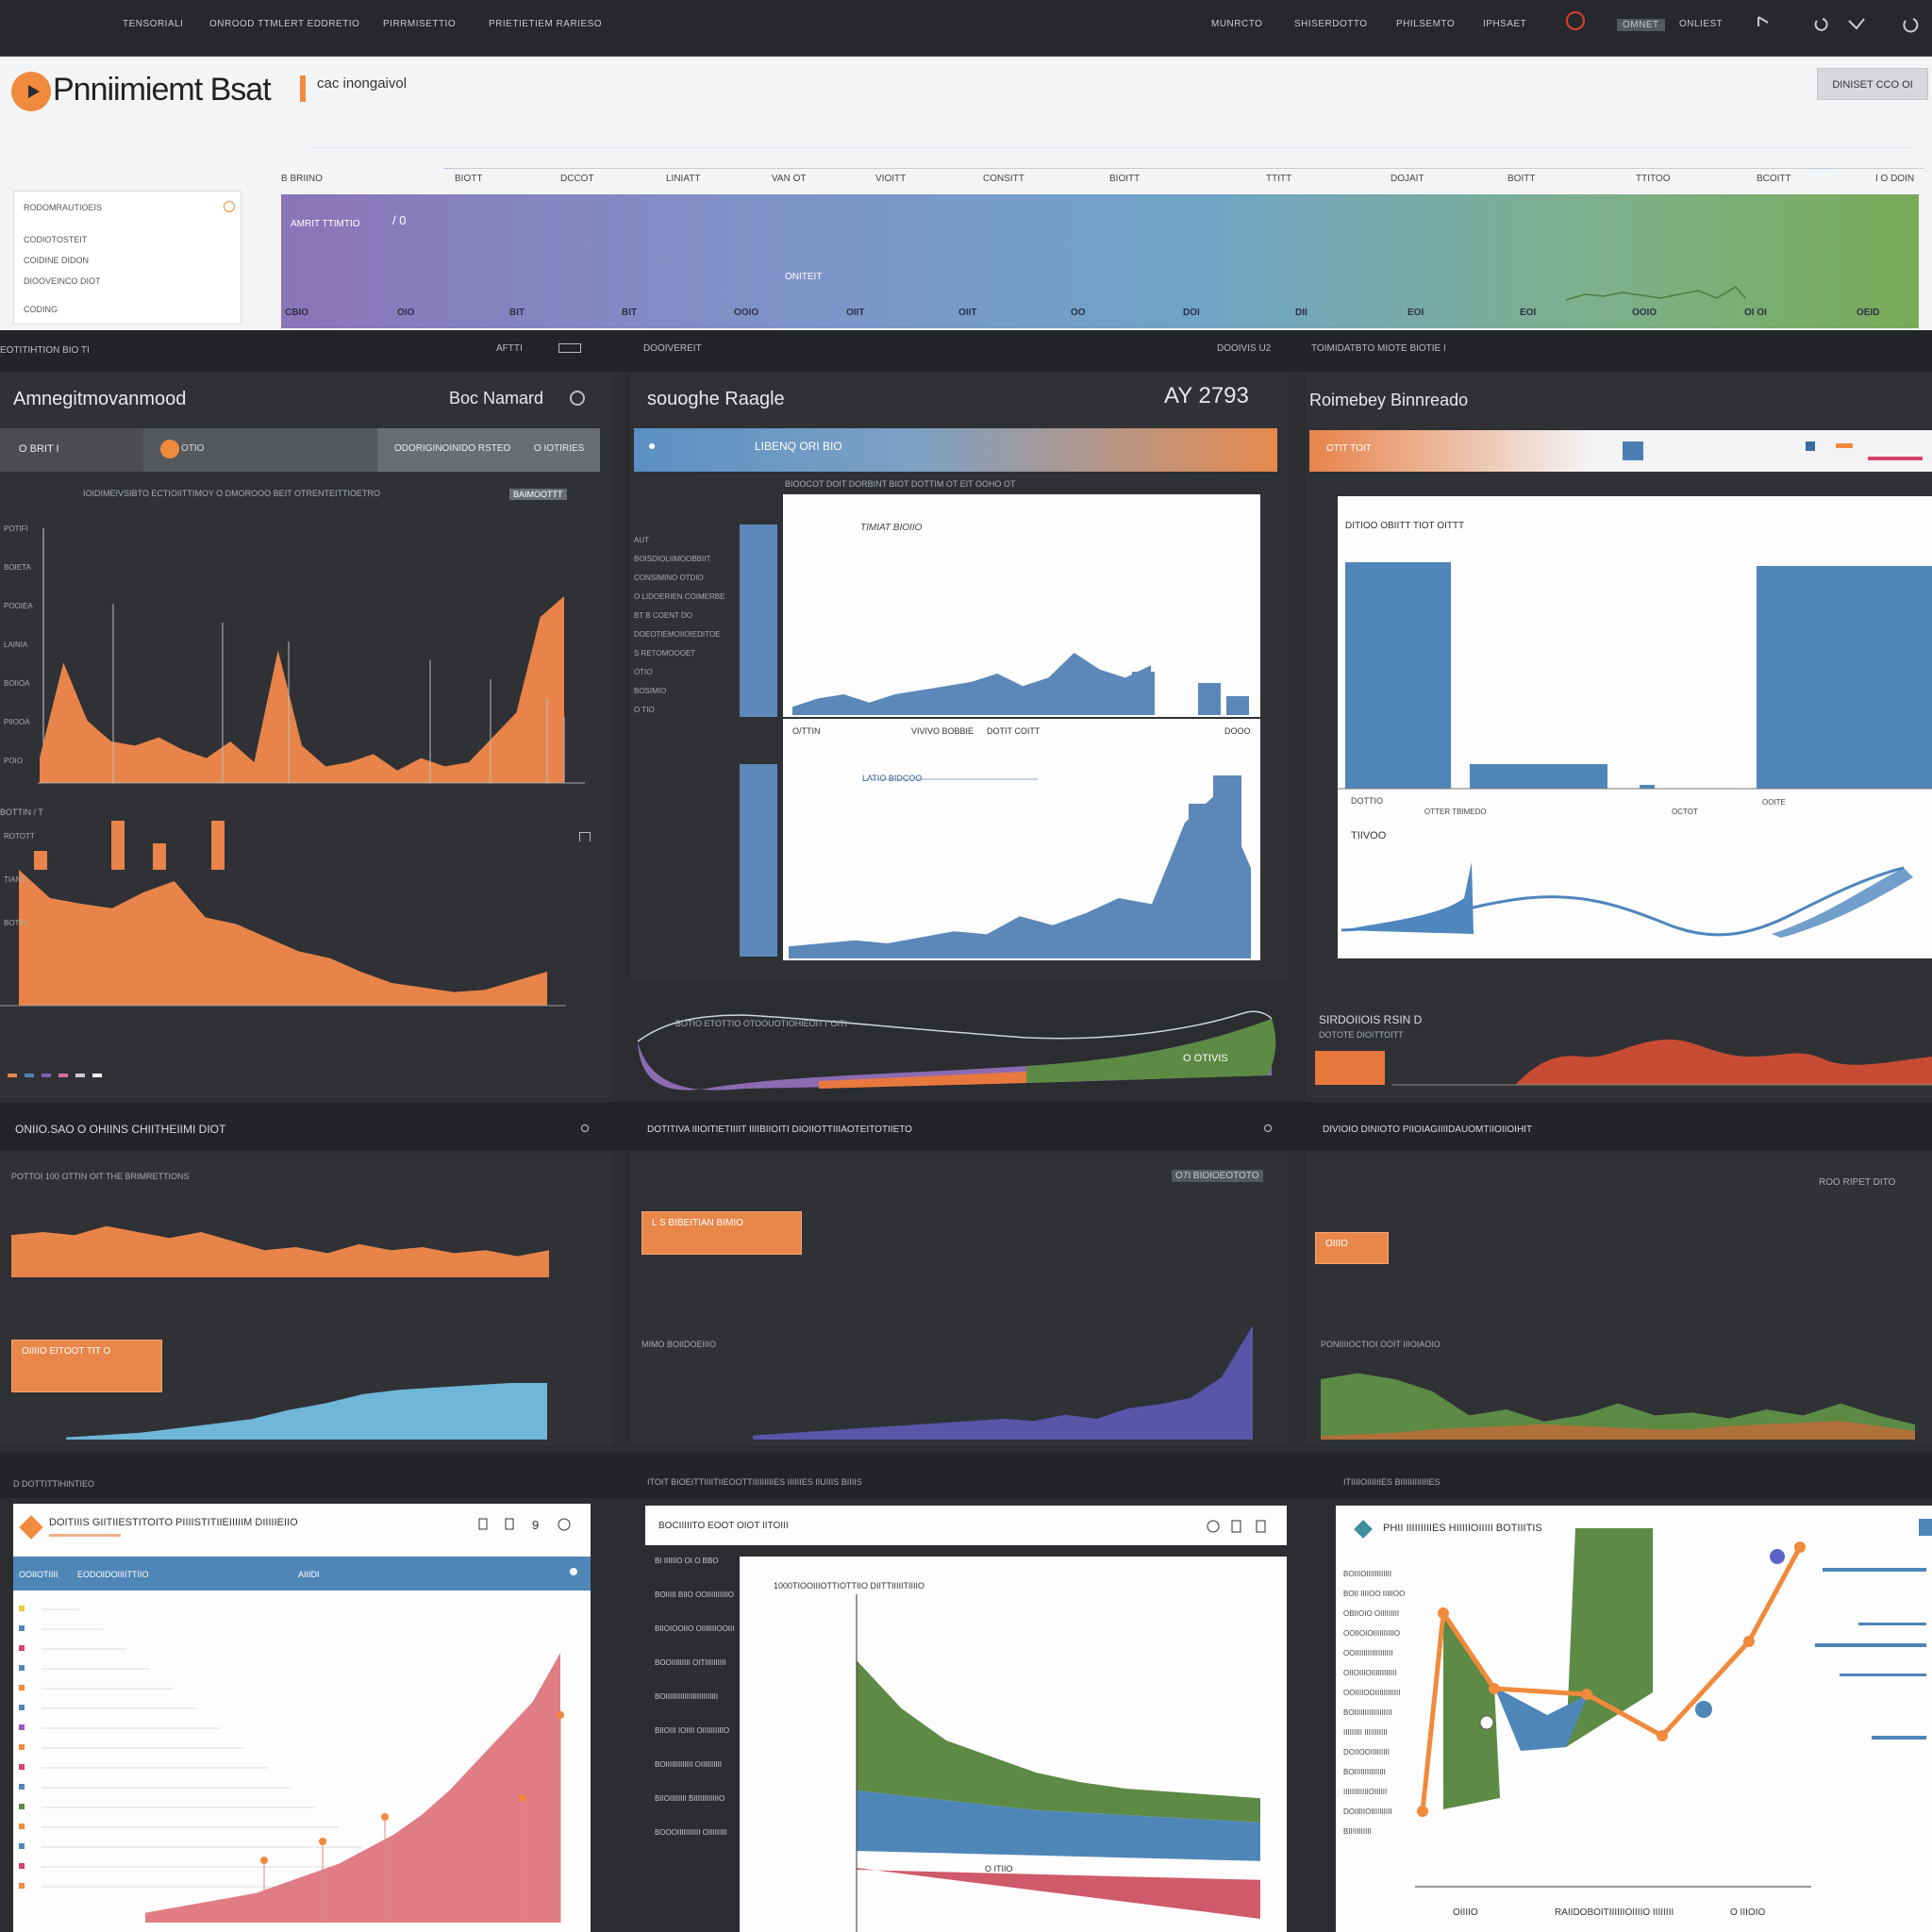 This screenshot has width=1932, height=1932. Describe the element at coordinates (585, 837) in the screenshot. I see `expand-icon` at that location.